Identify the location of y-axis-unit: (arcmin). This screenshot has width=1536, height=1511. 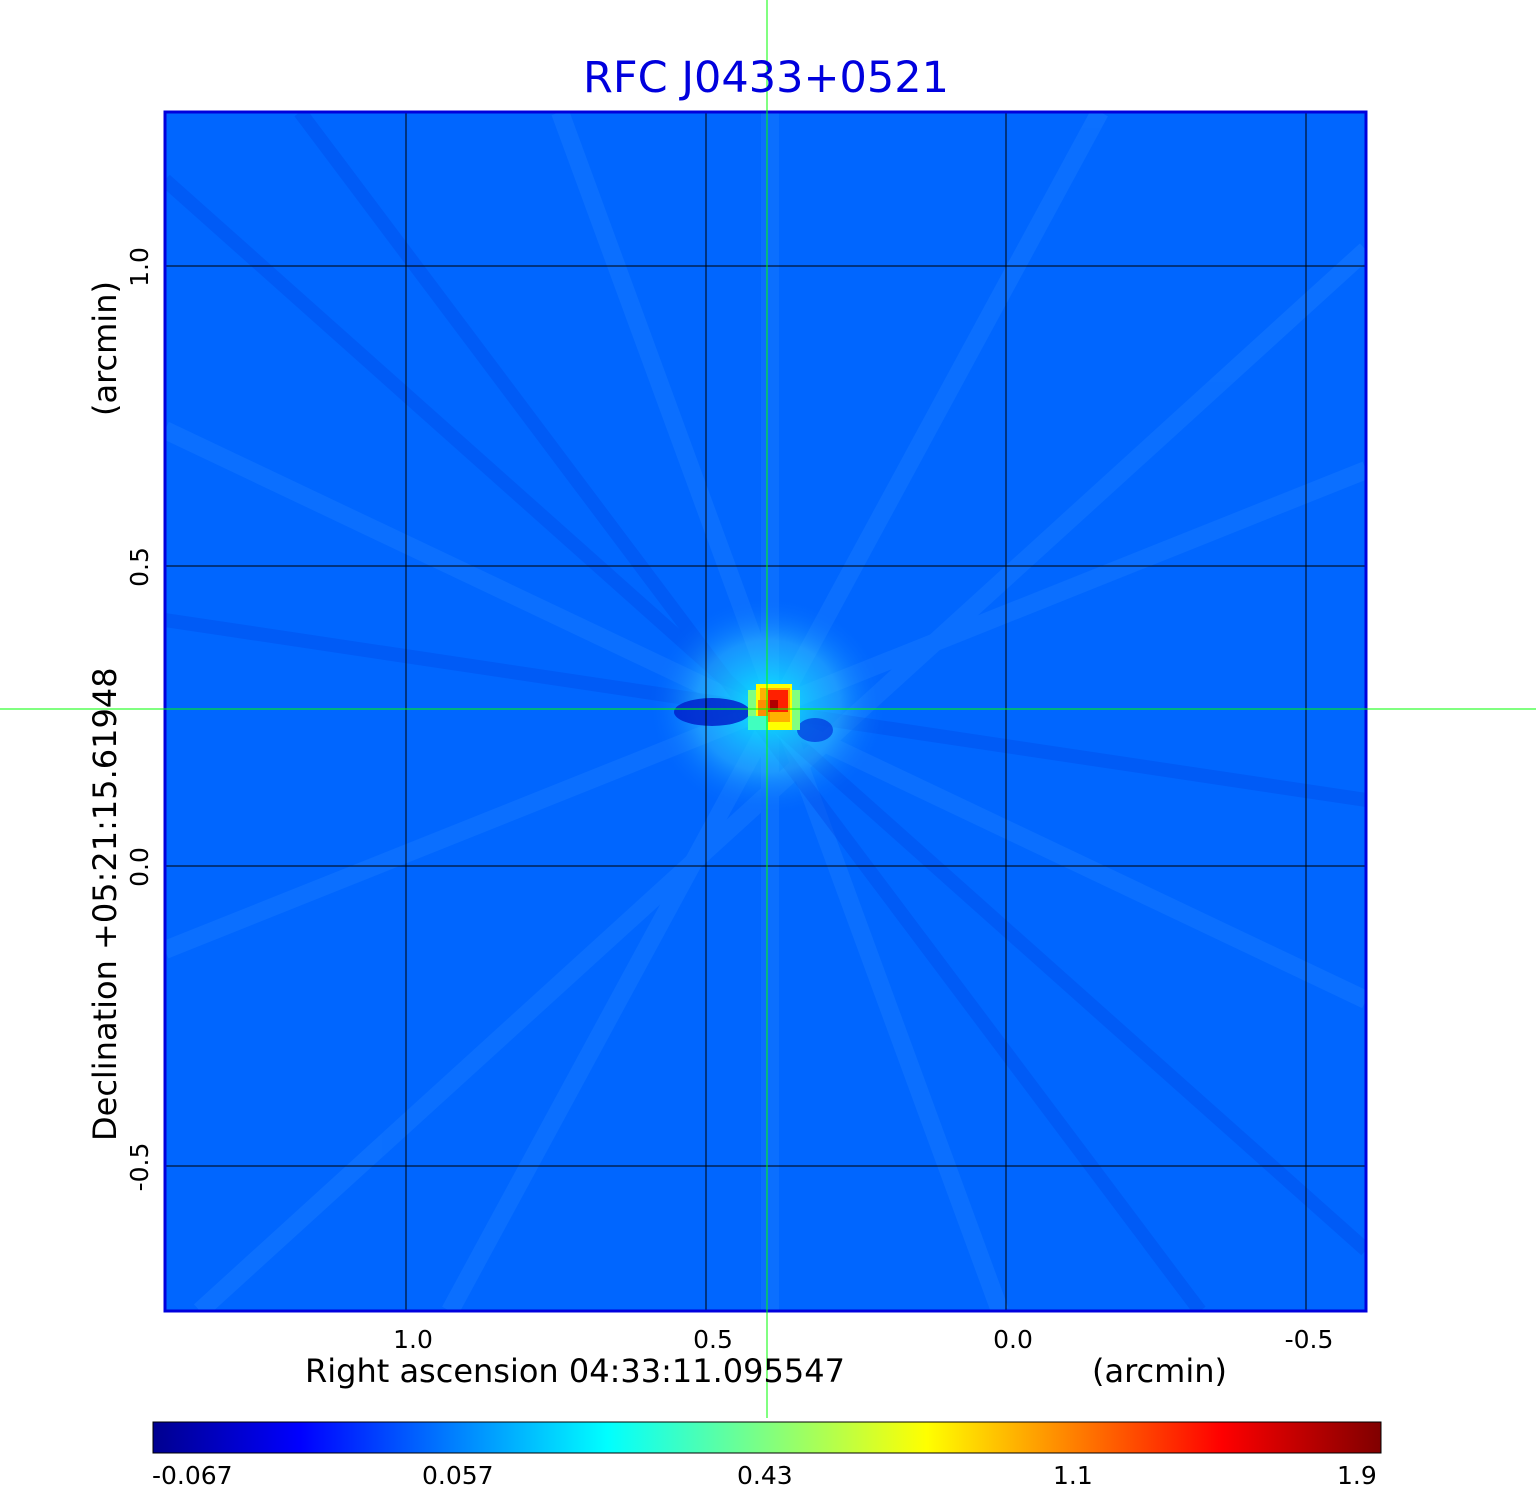
(105, 348).